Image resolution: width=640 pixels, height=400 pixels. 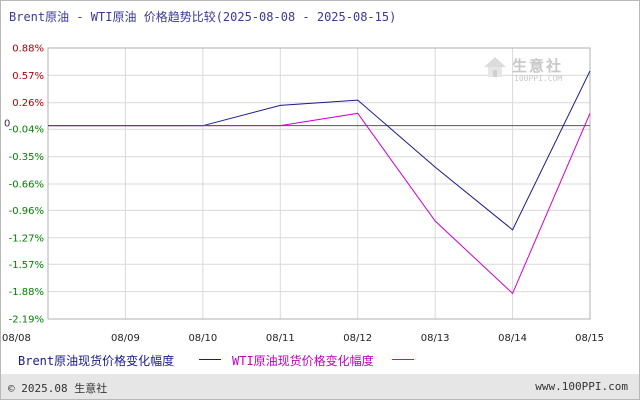 What do you see at coordinates (512, 338) in the screenshot?
I see `x-tick-label: 08/14` at bounding box center [512, 338].